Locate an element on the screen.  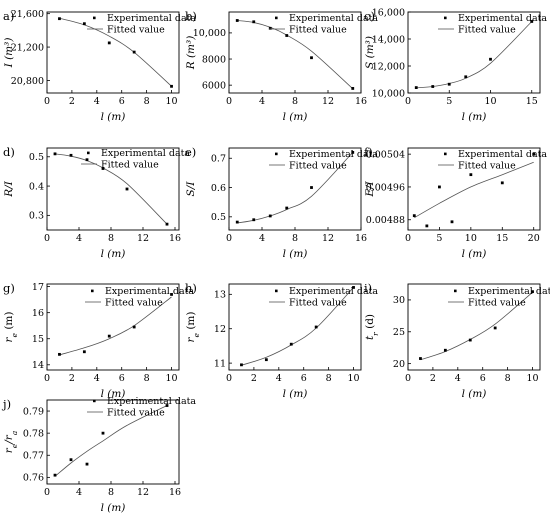
y-tick-label: 10,000 is located at coordinates (388, 93).